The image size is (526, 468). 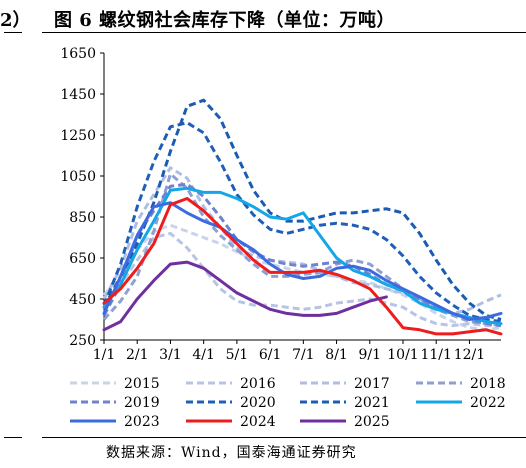 I want to click on legend-label-2022: 2022, so click(x=488, y=403).